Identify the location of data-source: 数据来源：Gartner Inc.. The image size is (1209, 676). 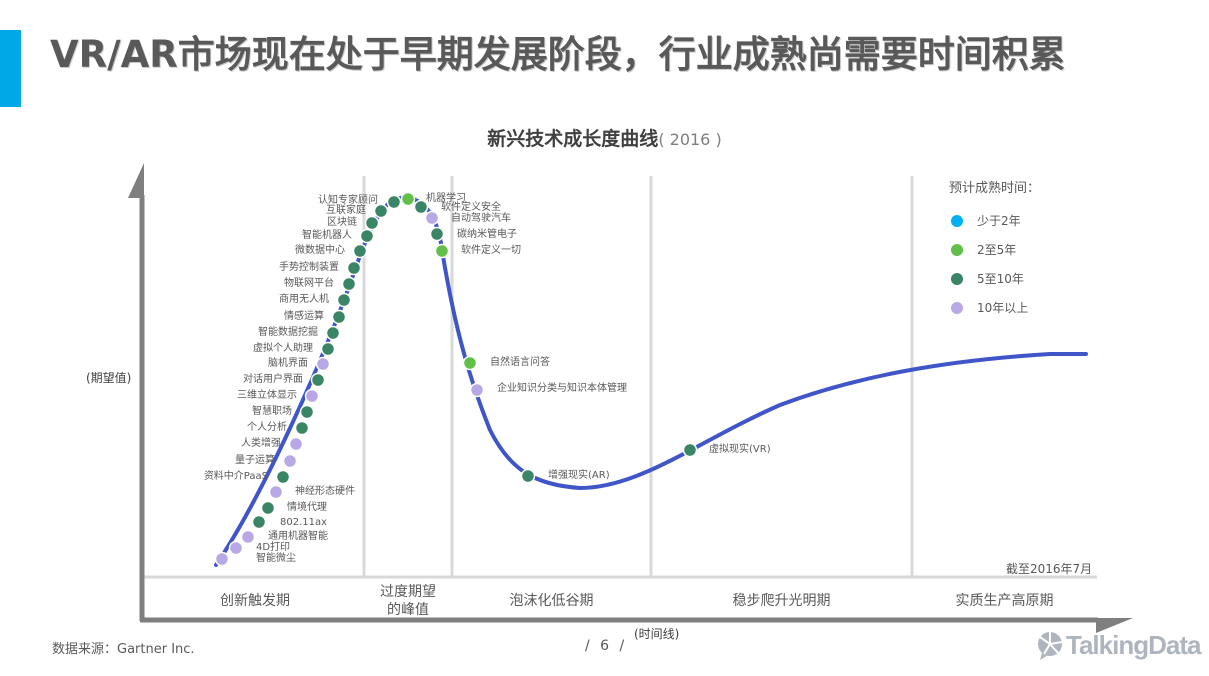
(123, 649).